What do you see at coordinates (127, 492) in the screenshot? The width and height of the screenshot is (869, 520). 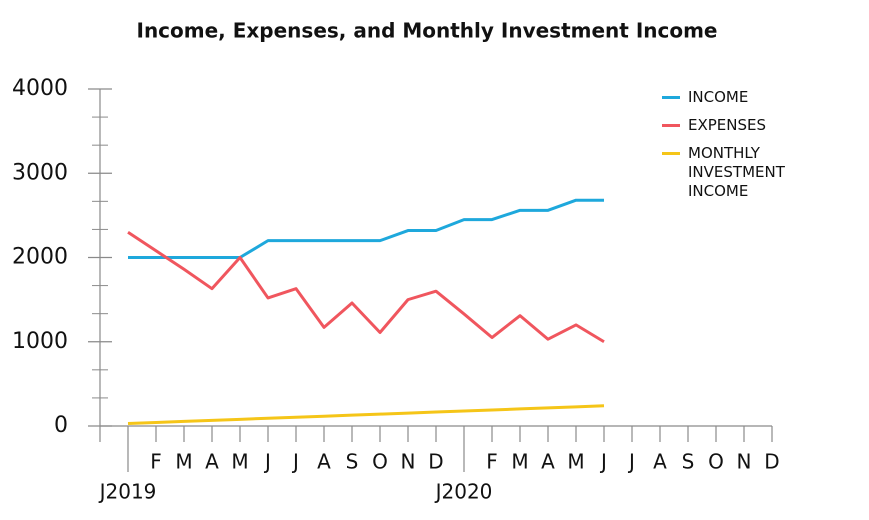 I see `x-tick-label: J2019` at bounding box center [127, 492].